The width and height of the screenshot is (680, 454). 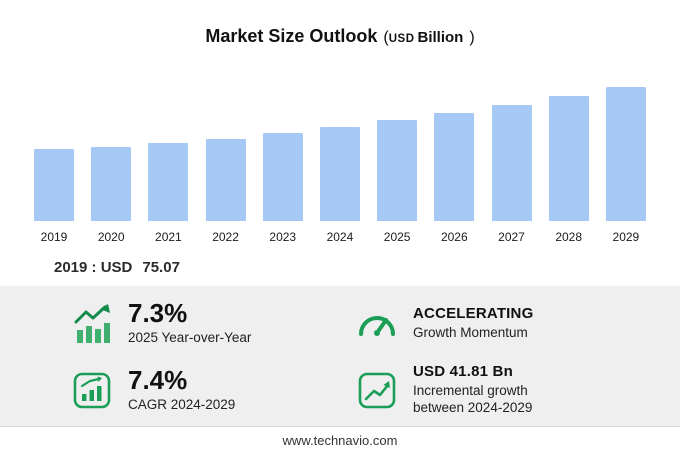 I want to click on unit-paren-open: (, so click(x=386, y=37).